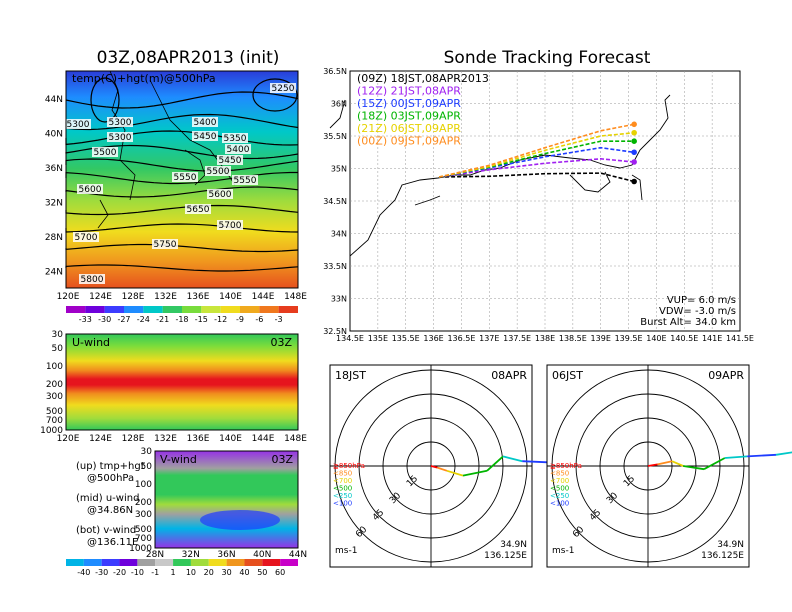  Describe the element at coordinates (245, 181) in the screenshot. I see `contour-label: 5550` at that location.